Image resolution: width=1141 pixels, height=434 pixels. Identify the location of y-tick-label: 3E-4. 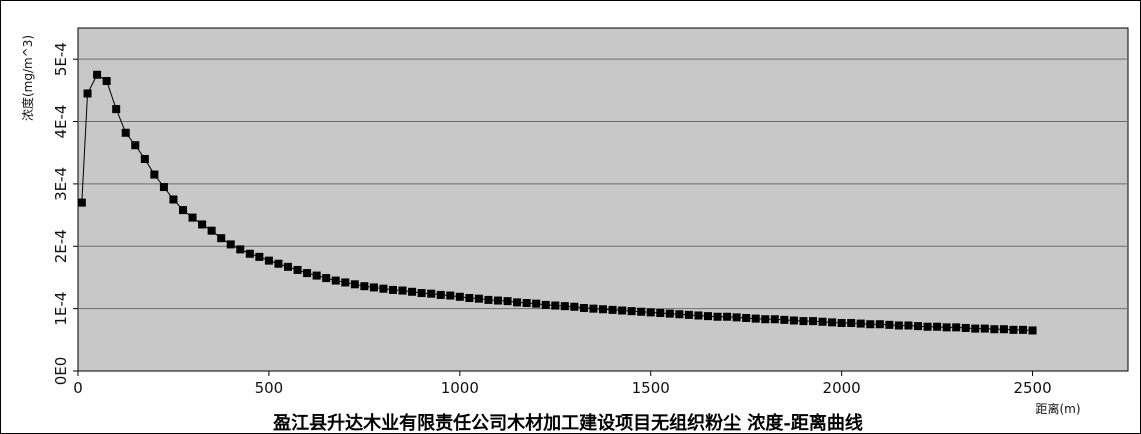
(61, 184).